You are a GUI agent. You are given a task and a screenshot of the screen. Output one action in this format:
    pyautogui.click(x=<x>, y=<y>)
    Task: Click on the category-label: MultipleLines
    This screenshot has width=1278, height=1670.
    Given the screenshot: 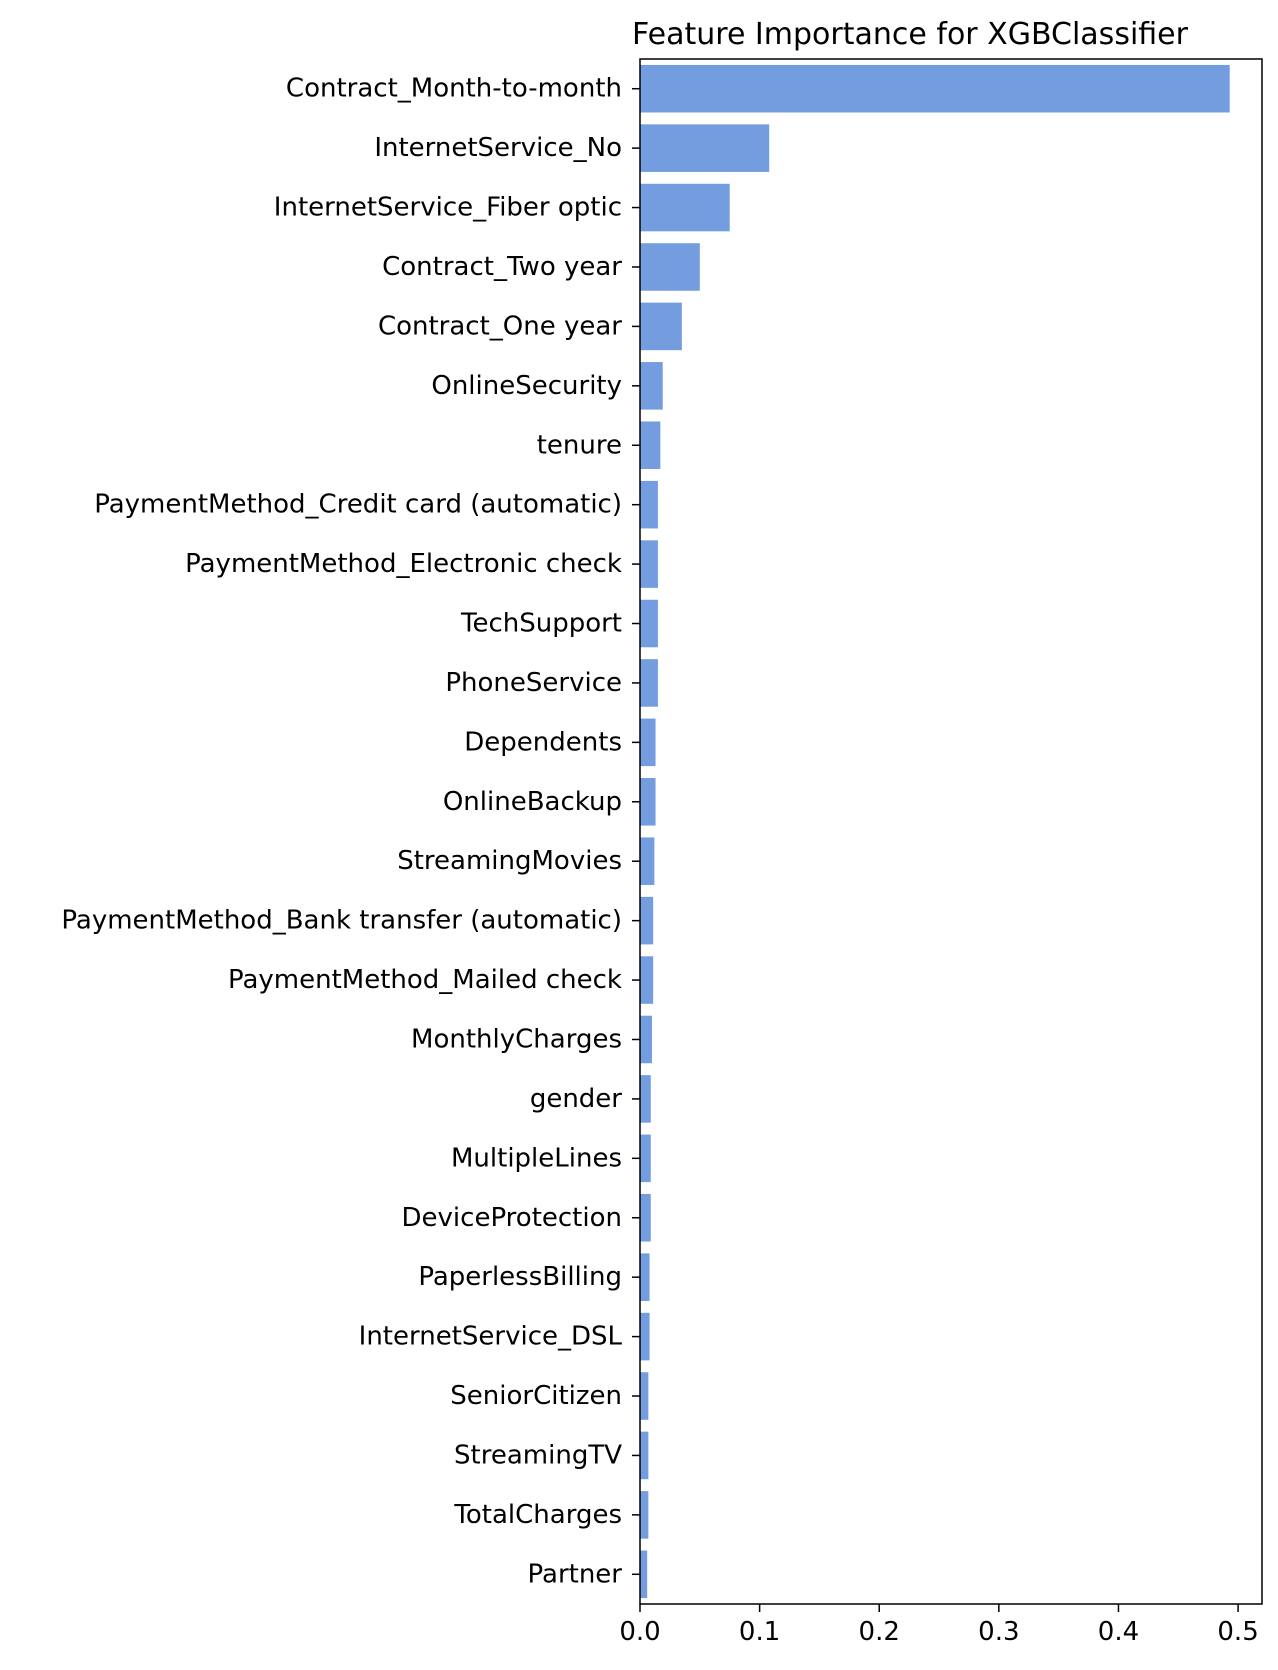 What is the action you would take?
    pyautogui.click(x=536, y=1158)
    